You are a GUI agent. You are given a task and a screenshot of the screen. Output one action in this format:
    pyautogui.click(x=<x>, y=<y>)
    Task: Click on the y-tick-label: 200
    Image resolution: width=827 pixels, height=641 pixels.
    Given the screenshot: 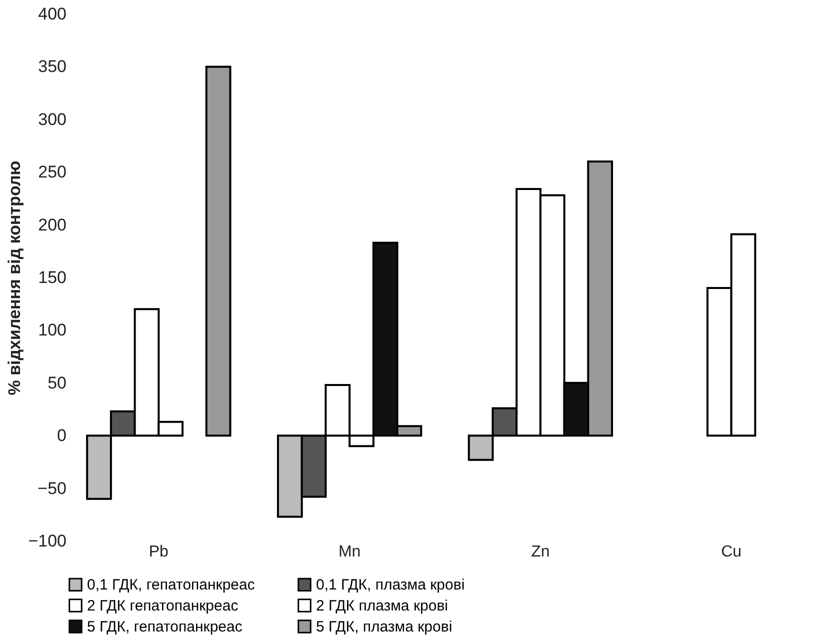 What is the action you would take?
    pyautogui.click(x=52, y=224)
    